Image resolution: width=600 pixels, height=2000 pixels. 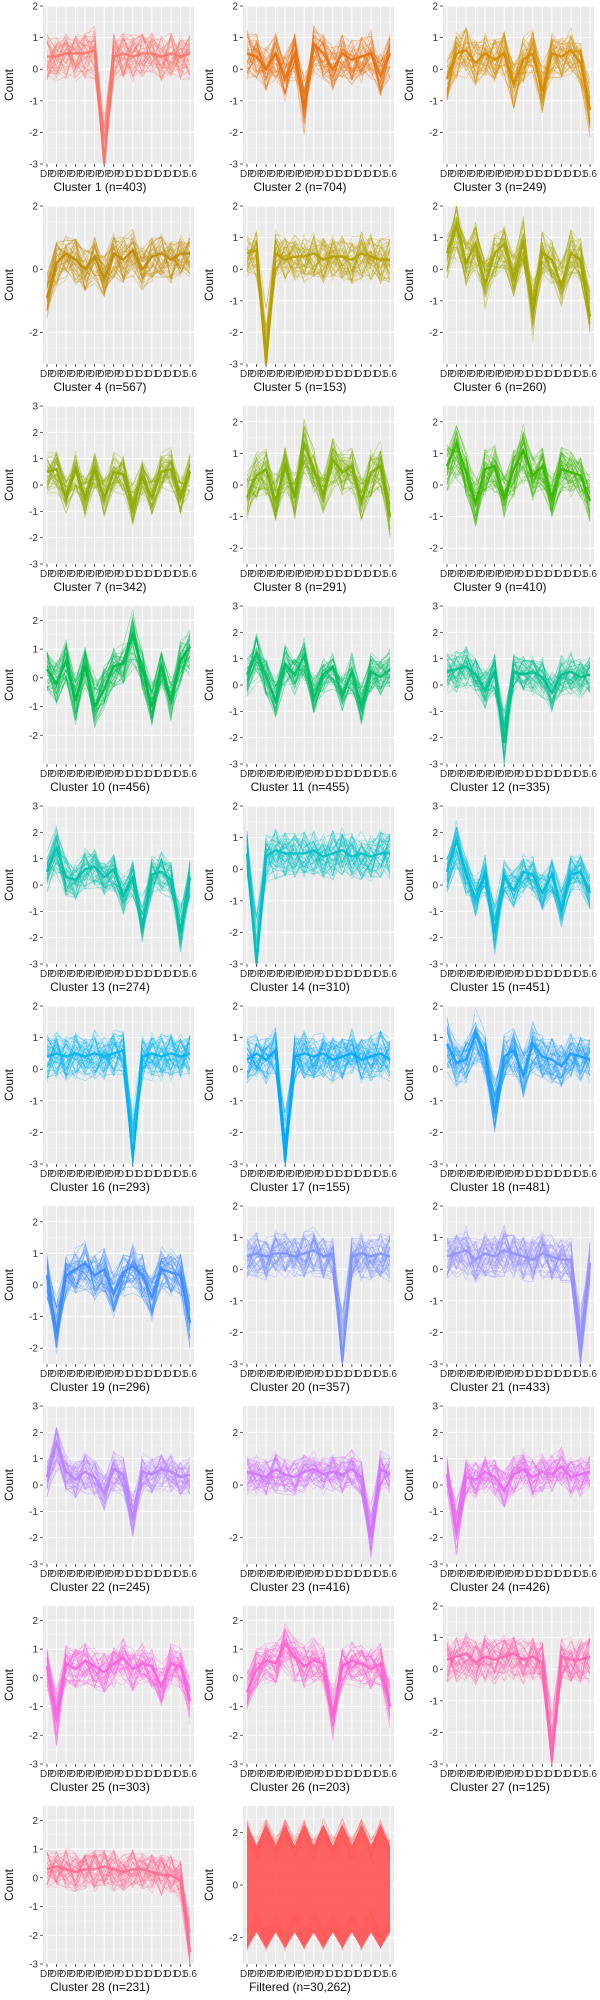 I want to click on panel-title: Cluster 24 (n=426), so click(x=500, y=1587).